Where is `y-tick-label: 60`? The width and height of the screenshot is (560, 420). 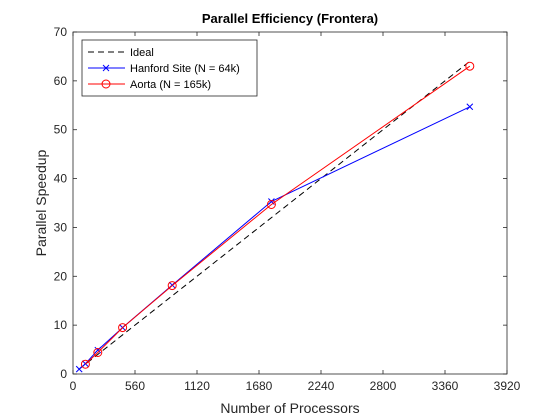 y-tick-label: 60 is located at coordinates (61, 81).